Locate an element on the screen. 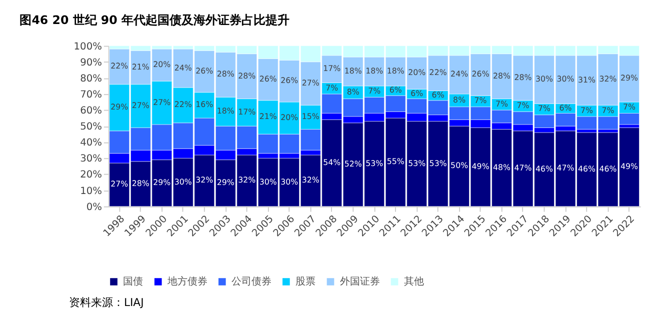 Image resolution: width=660 pixels, height=331 pixels. legend-label: 外国证券 is located at coordinates (360, 282).